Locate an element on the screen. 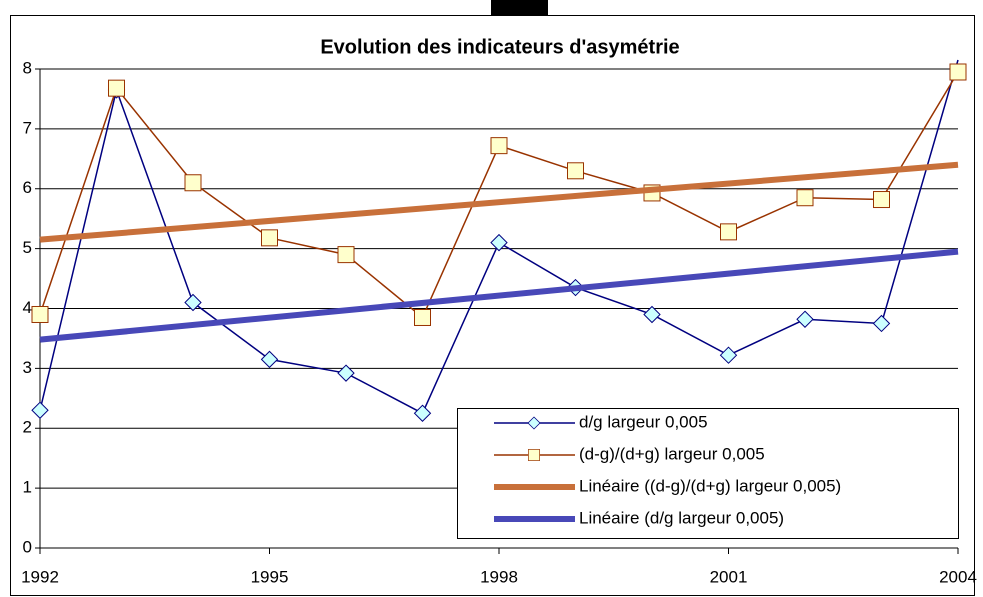 This screenshot has width=983, height=597. x-tick-label: 2004 is located at coordinates (958, 576).